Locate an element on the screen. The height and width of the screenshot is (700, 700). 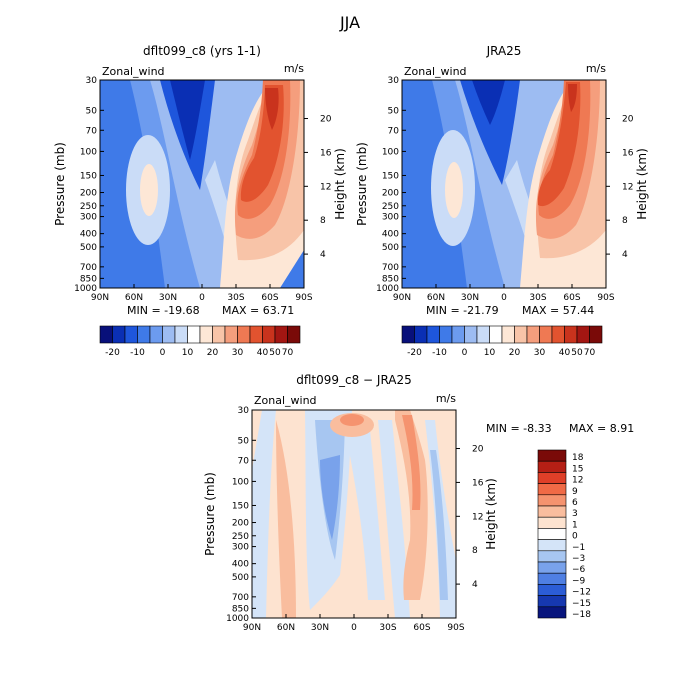
positive-core-60s is located at coordinates (411, 462).